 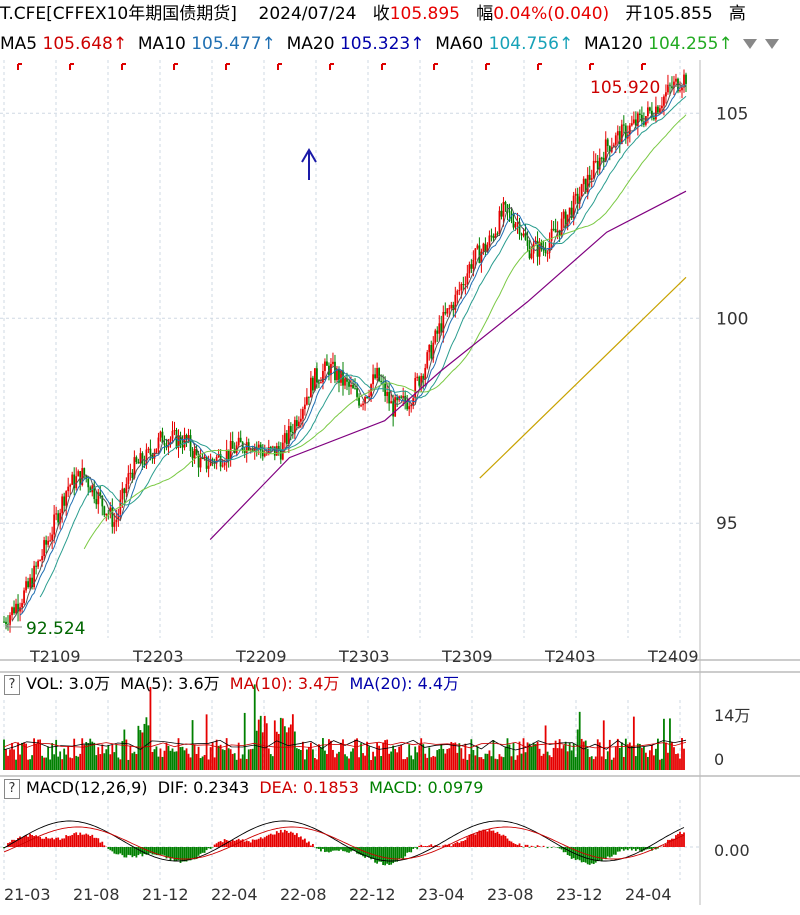 I want to click on dropdown-triangle-icon, so click(x=749, y=44).